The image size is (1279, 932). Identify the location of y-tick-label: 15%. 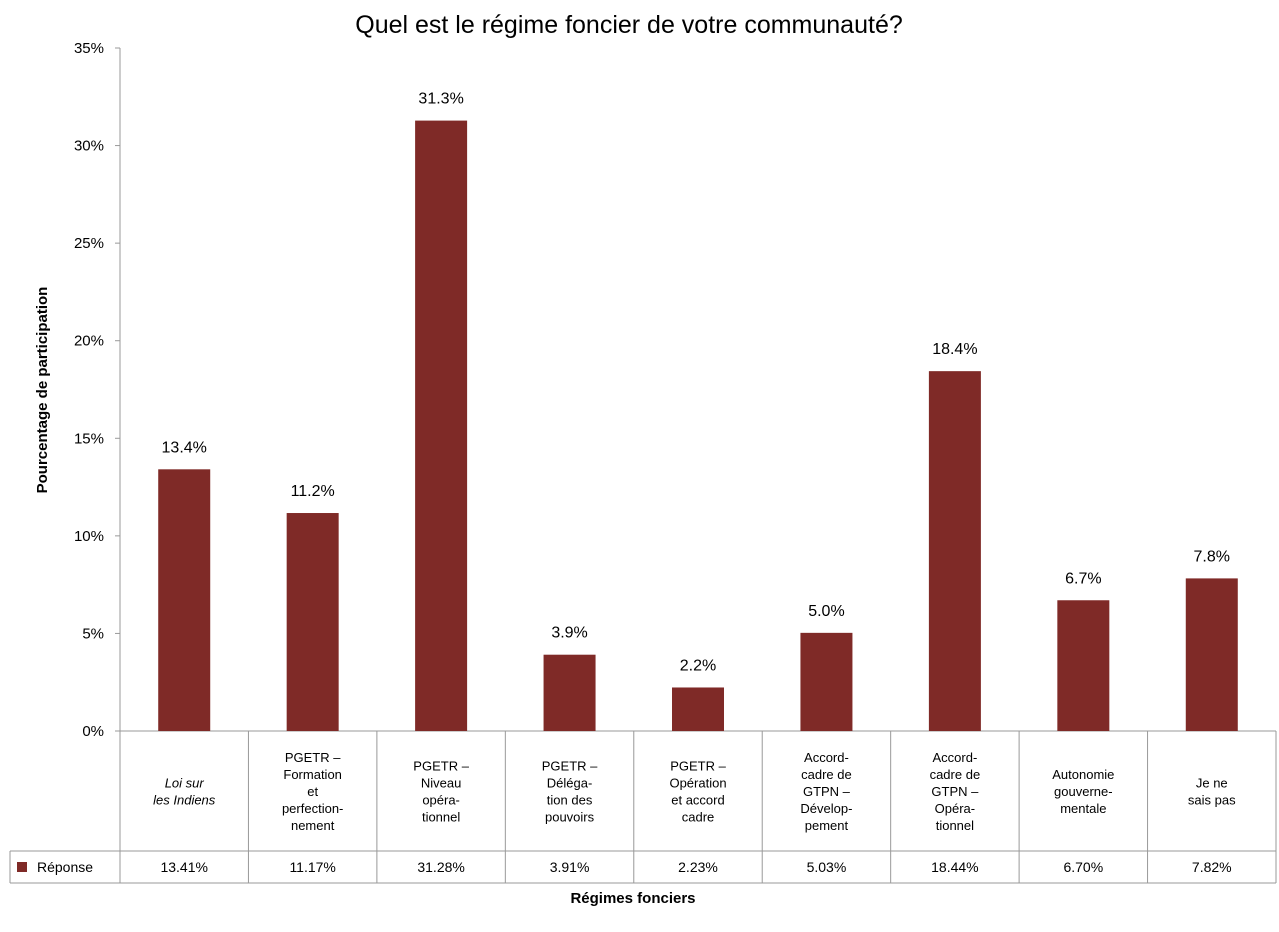
(89, 438).